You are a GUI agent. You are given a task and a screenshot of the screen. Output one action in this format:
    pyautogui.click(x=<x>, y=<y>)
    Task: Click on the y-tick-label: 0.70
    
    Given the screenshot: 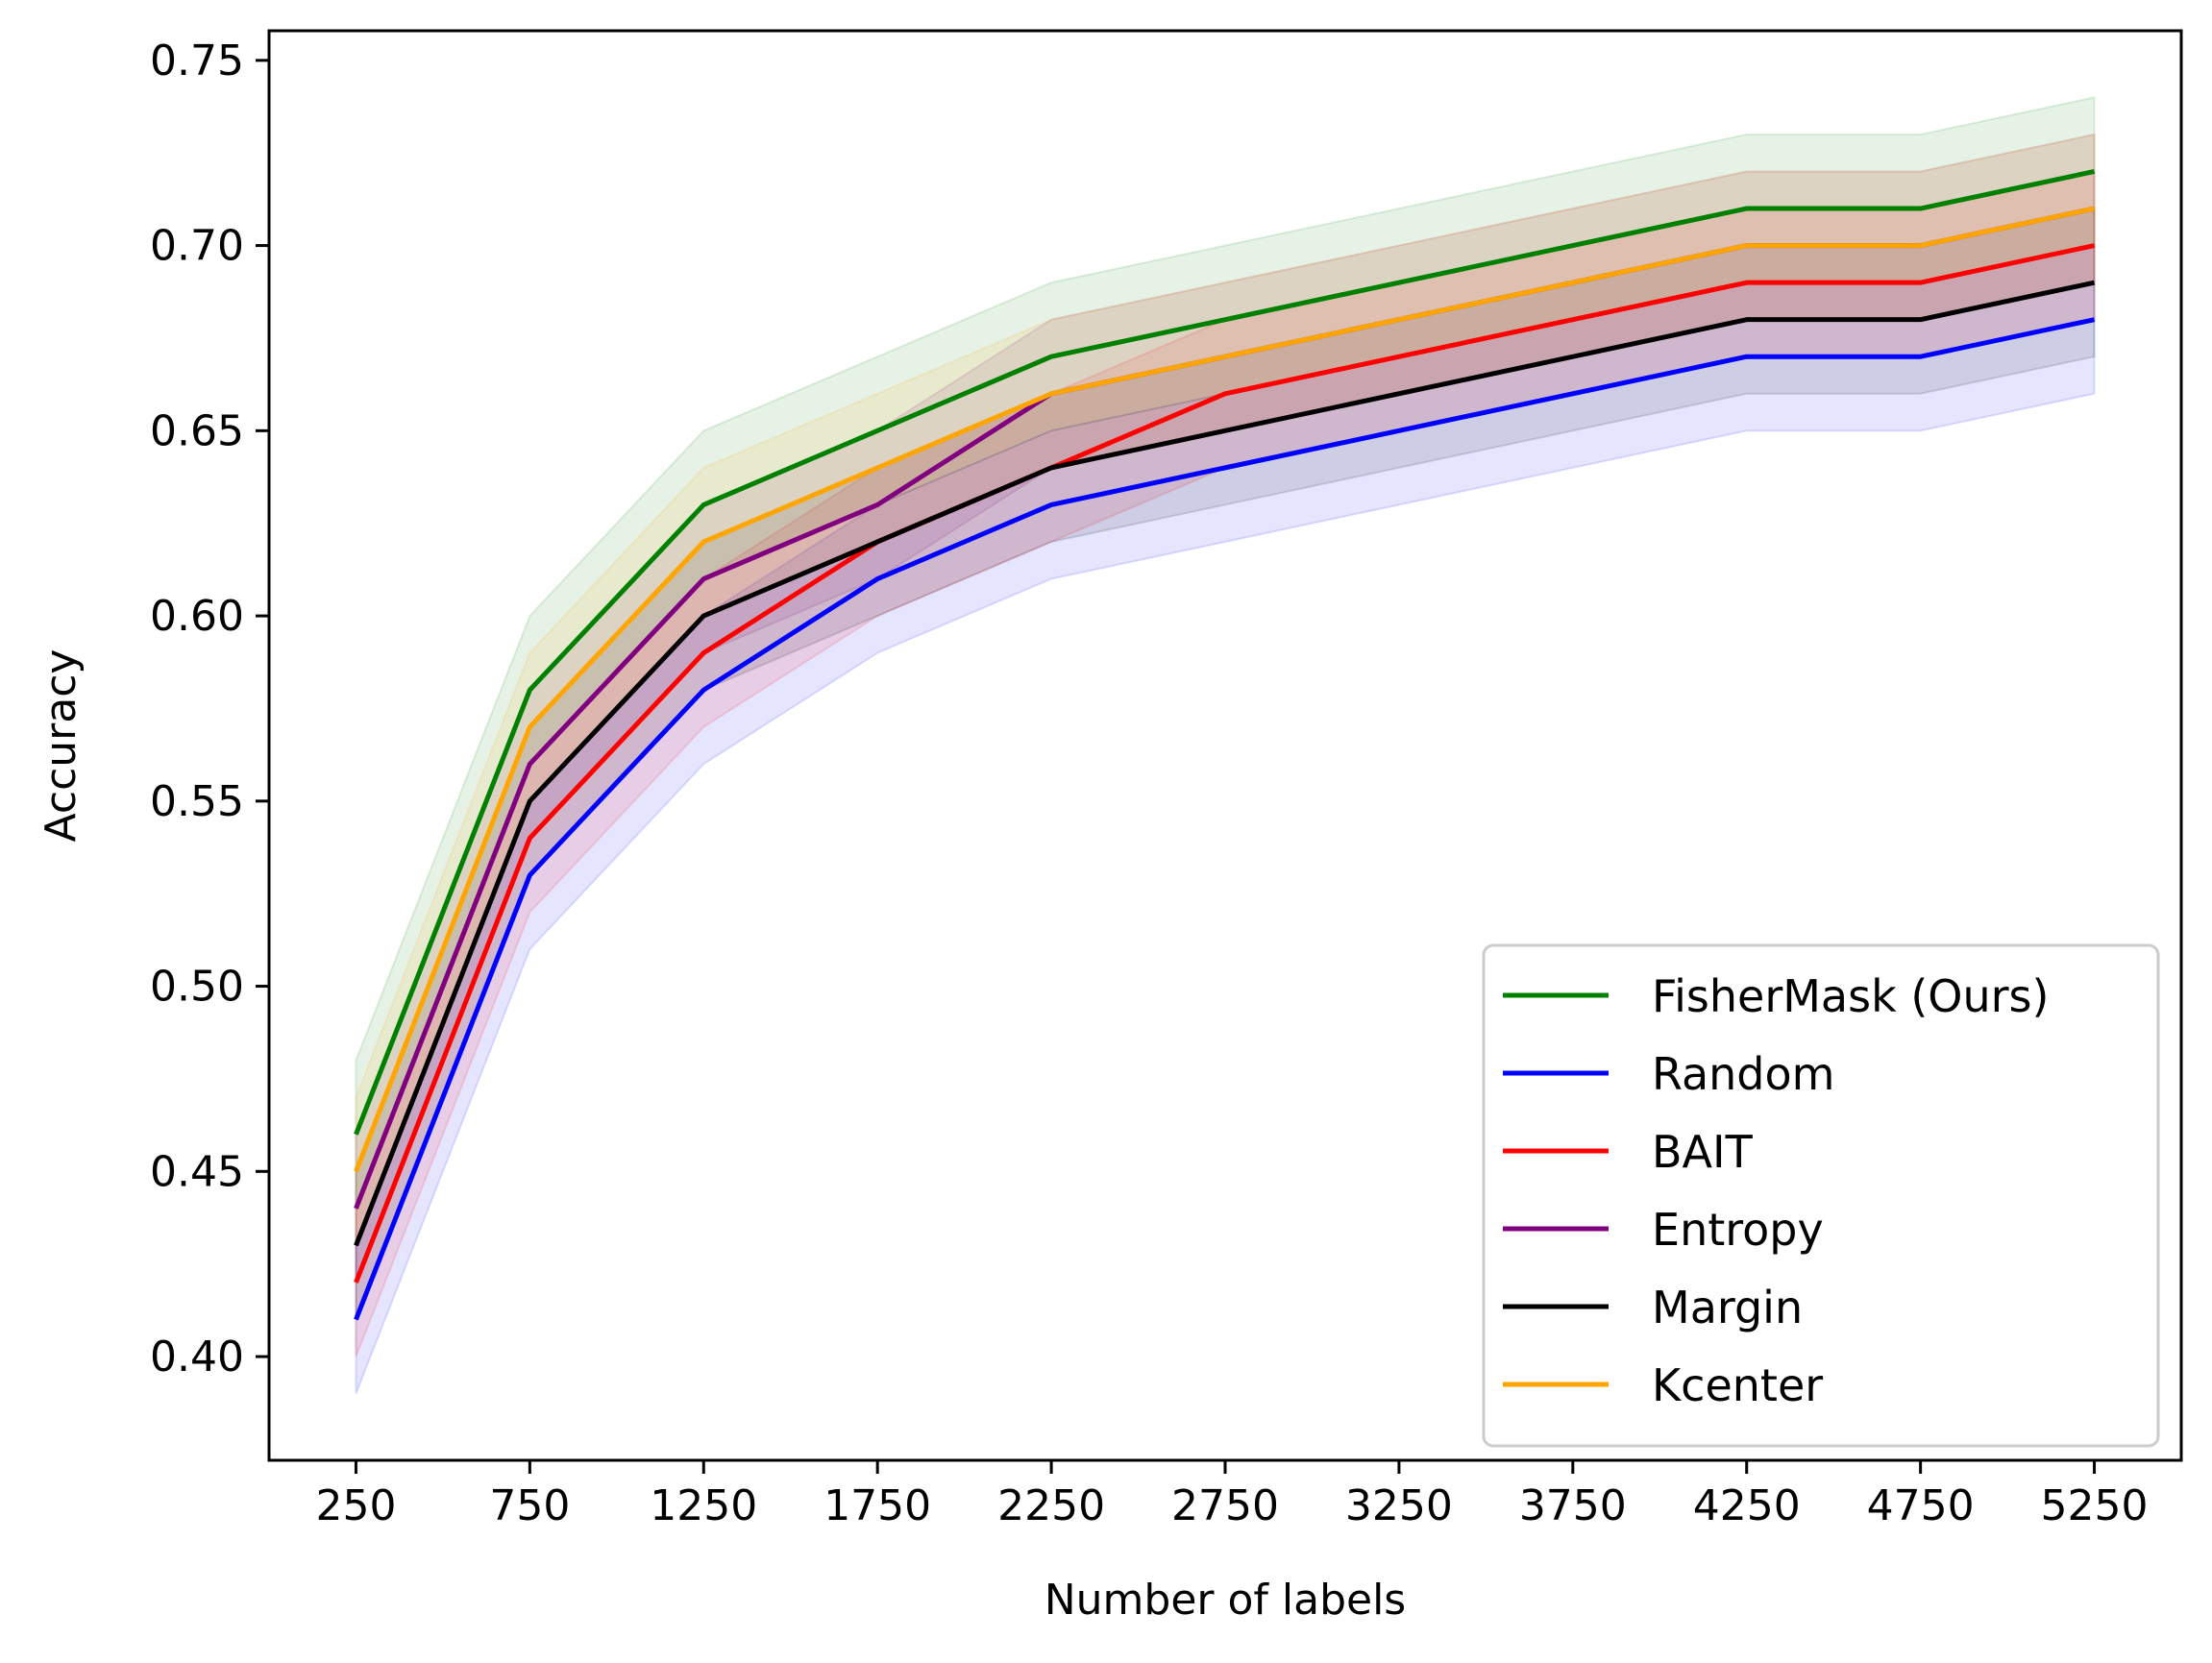 What is the action you would take?
    pyautogui.click(x=197, y=246)
    